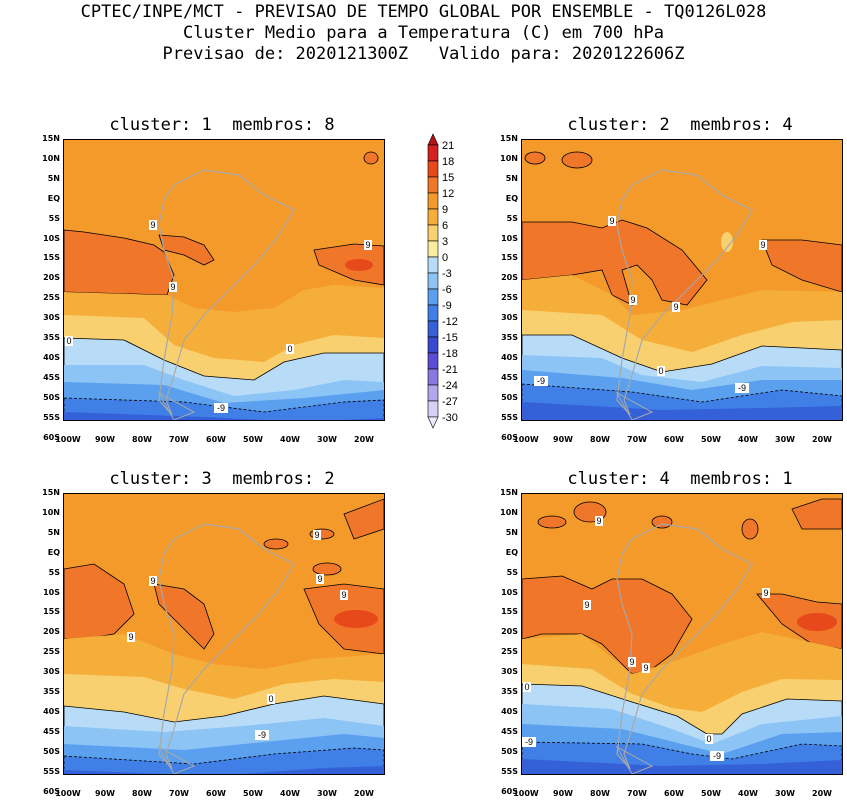  What do you see at coordinates (433, 139) in the screenshot?
I see `colorbar-max-arrow` at bounding box center [433, 139].